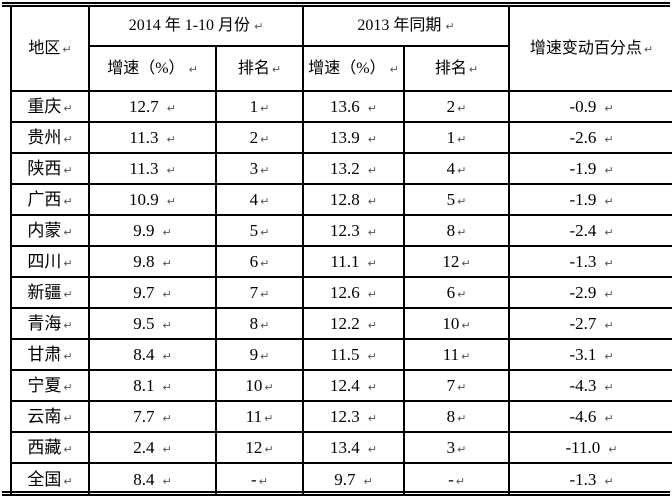 The image size is (672, 498). What do you see at coordinates (44, 199) in the screenshot?
I see `cell-value: 广西` at bounding box center [44, 199].